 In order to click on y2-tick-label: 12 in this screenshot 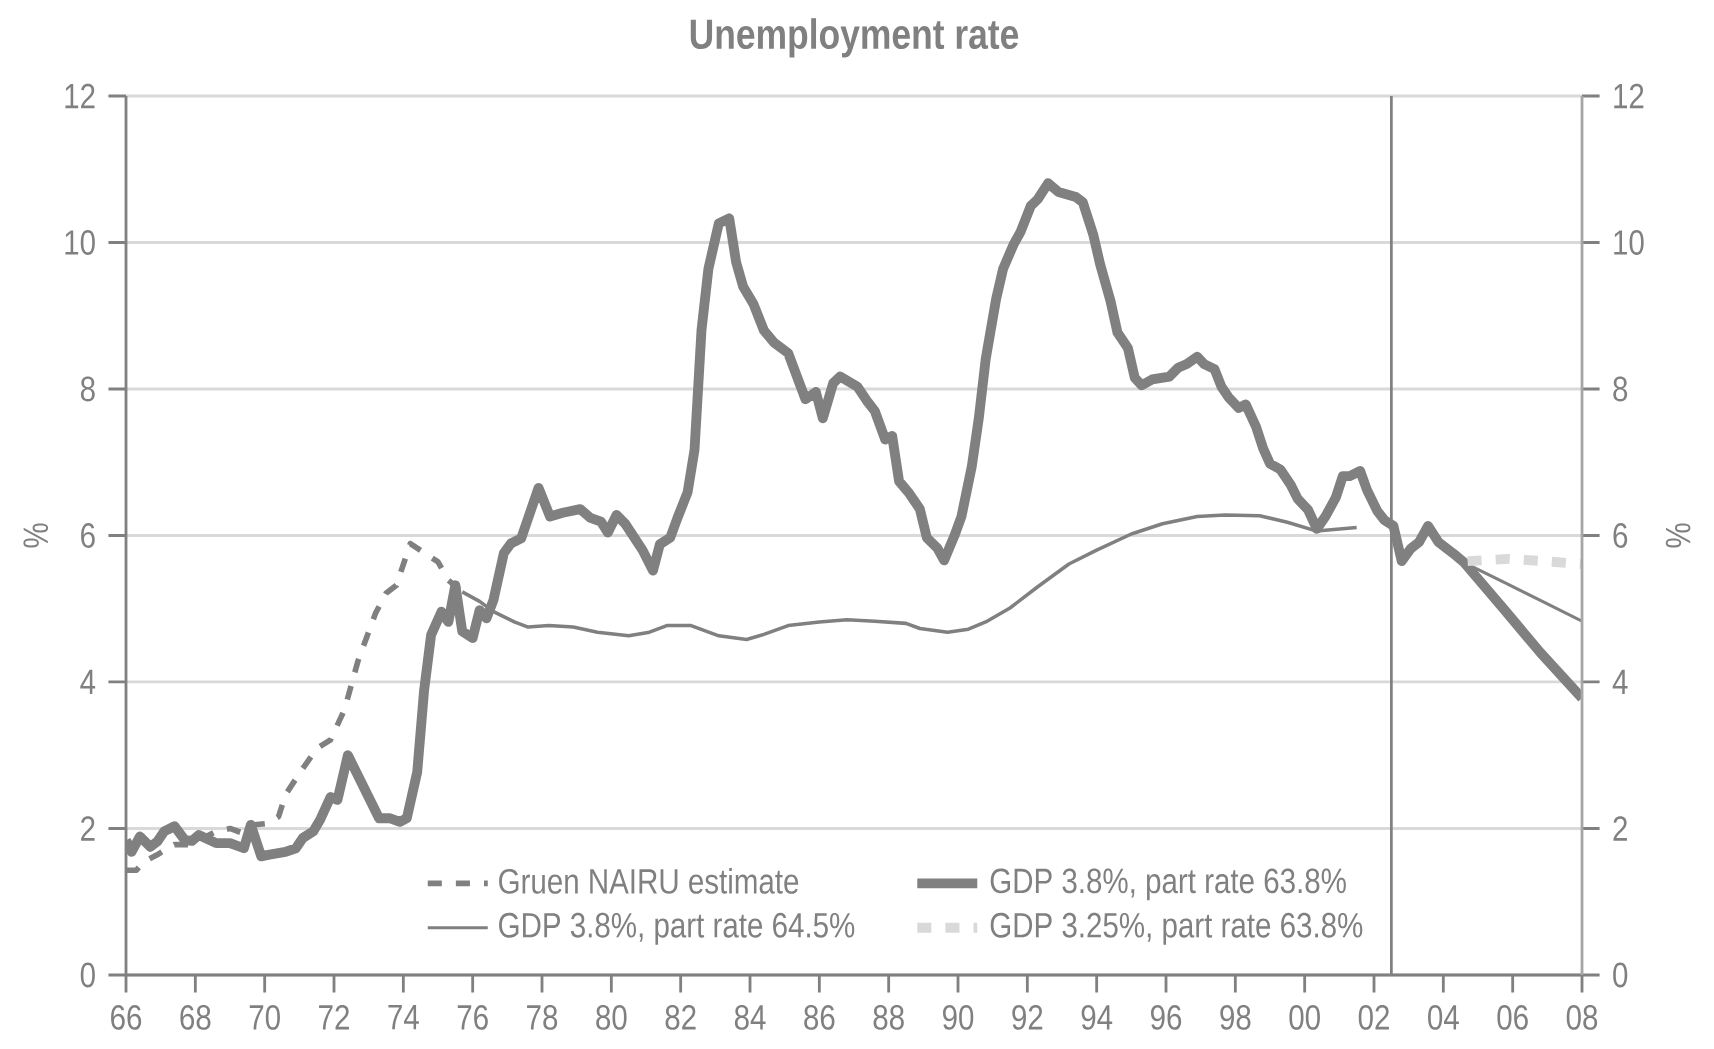, I will do `click(1629, 96)`.